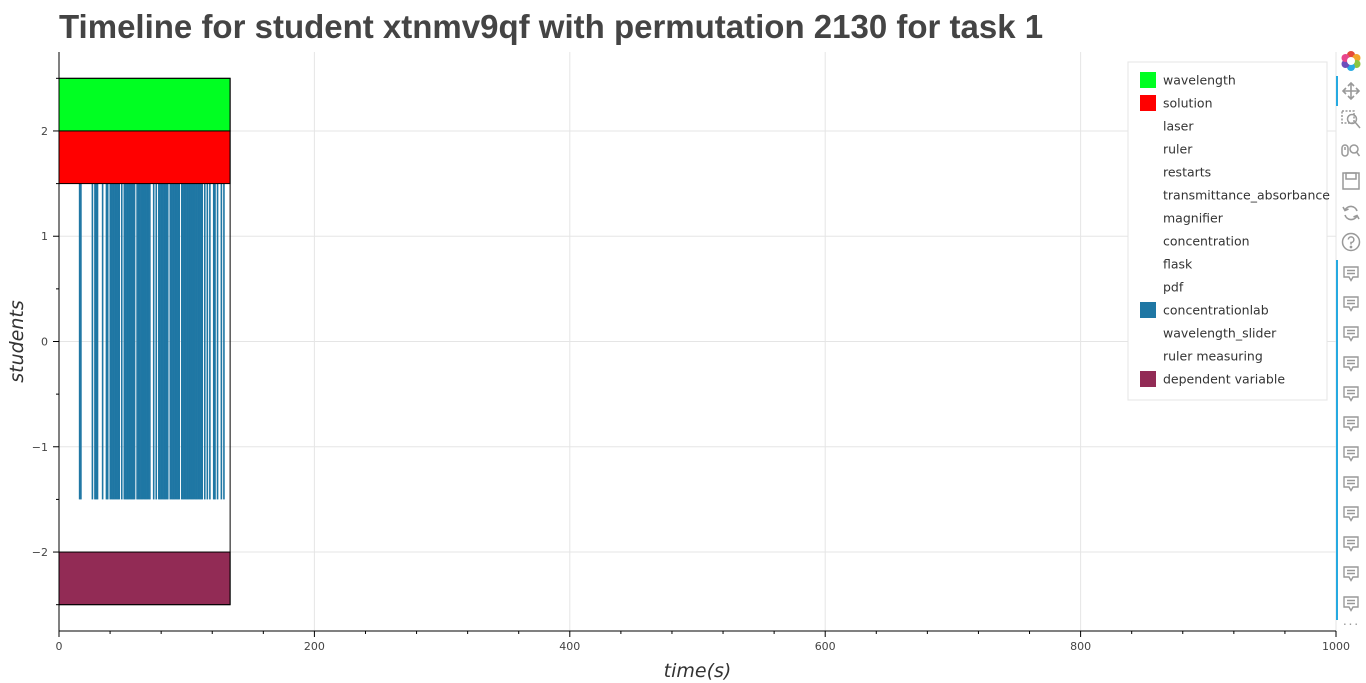 The width and height of the screenshot is (1366, 683). I want to click on save-icon, so click(1351, 181).